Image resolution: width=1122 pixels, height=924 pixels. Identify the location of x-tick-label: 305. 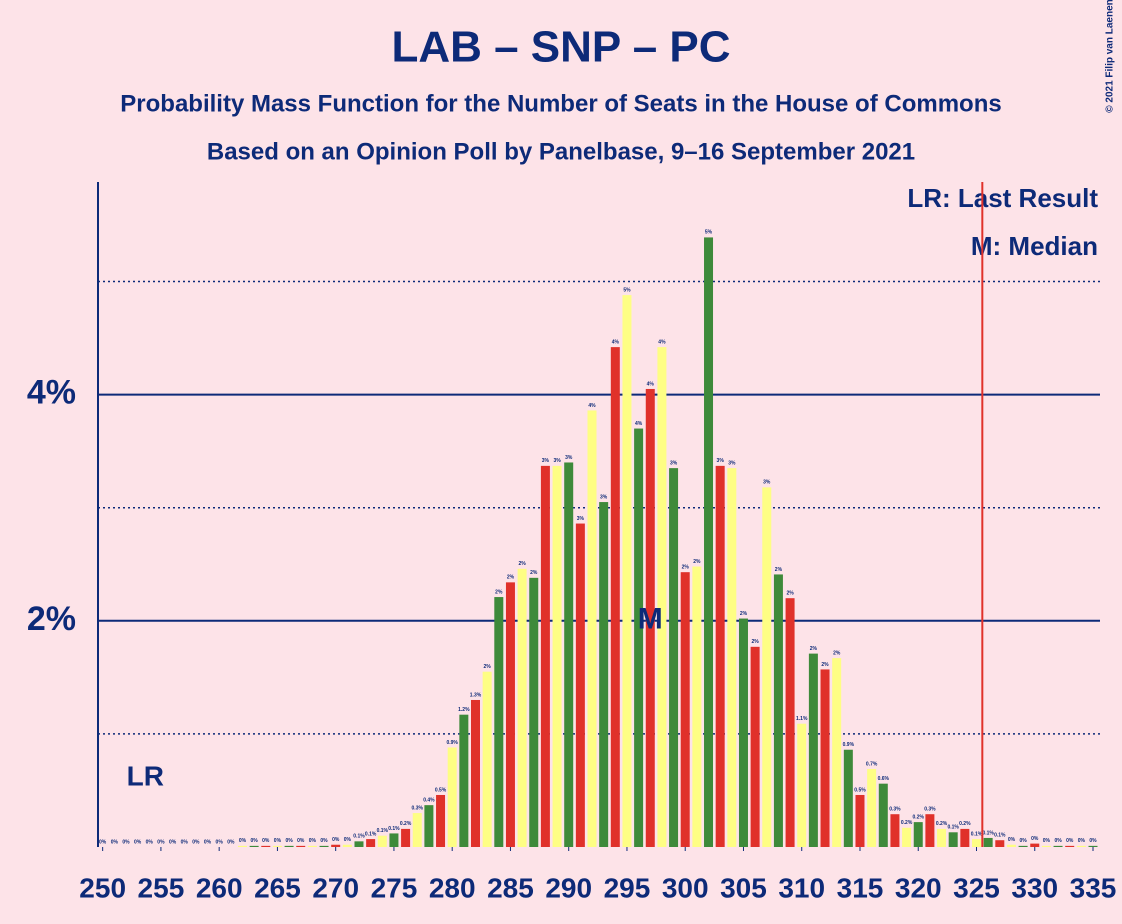
(743, 887).